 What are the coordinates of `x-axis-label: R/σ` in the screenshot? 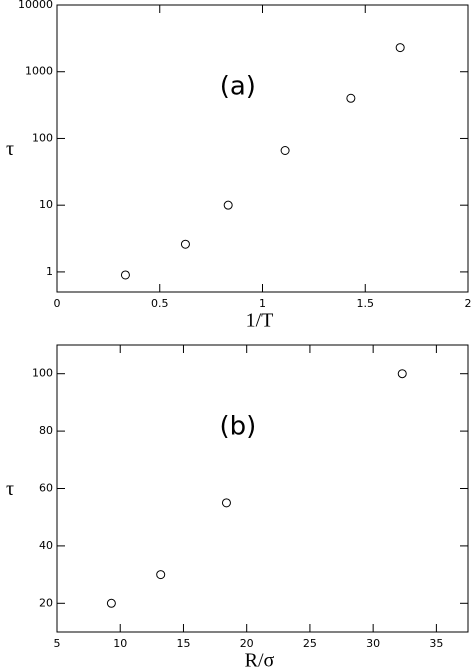 It's located at (260, 659).